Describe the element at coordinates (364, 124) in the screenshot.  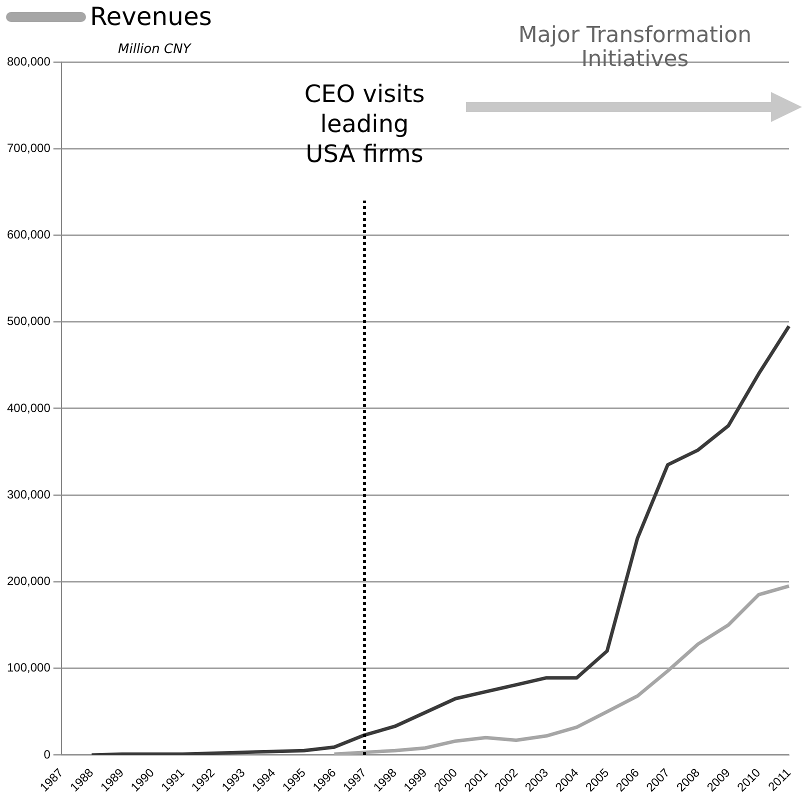
I see `ref-line-label: CEO visits leading USA firms` at that location.